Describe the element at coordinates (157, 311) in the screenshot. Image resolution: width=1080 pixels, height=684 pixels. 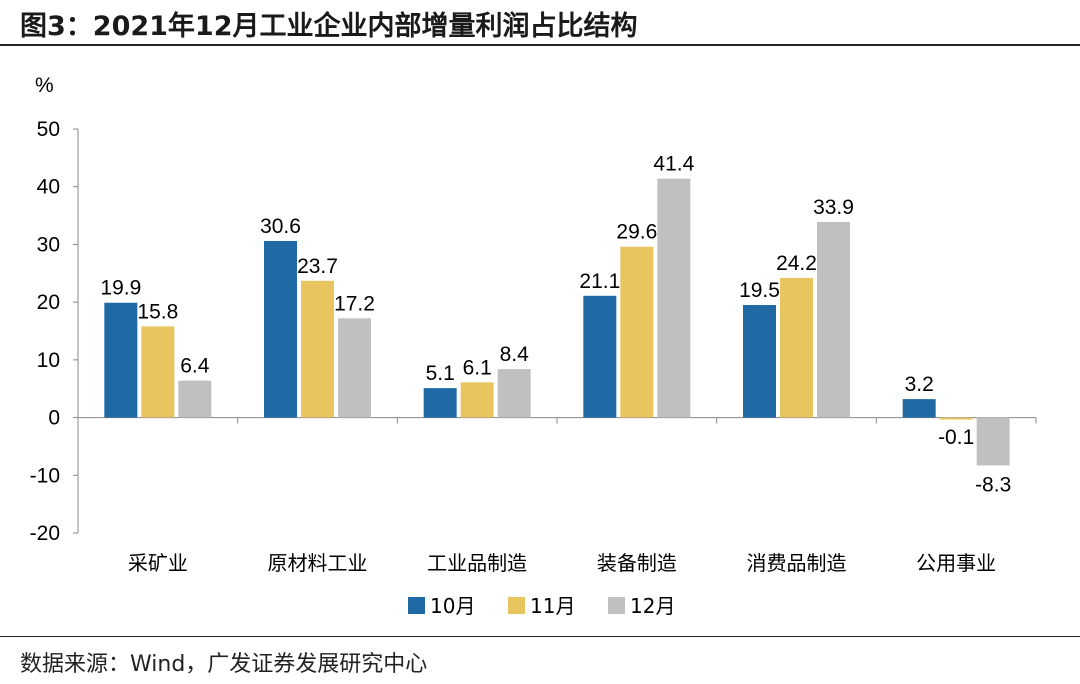
I see `data-label: 15.8` at that location.